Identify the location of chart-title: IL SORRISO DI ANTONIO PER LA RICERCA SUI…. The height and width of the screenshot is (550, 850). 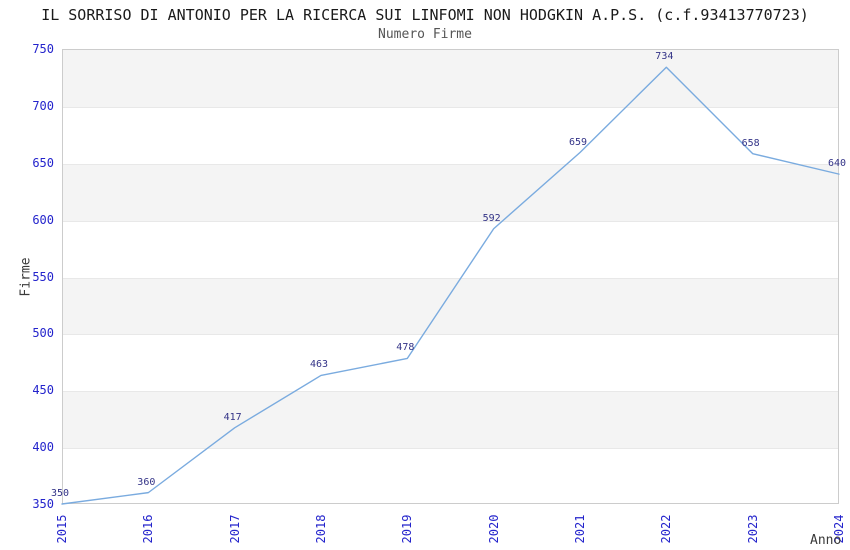
(425, 15).